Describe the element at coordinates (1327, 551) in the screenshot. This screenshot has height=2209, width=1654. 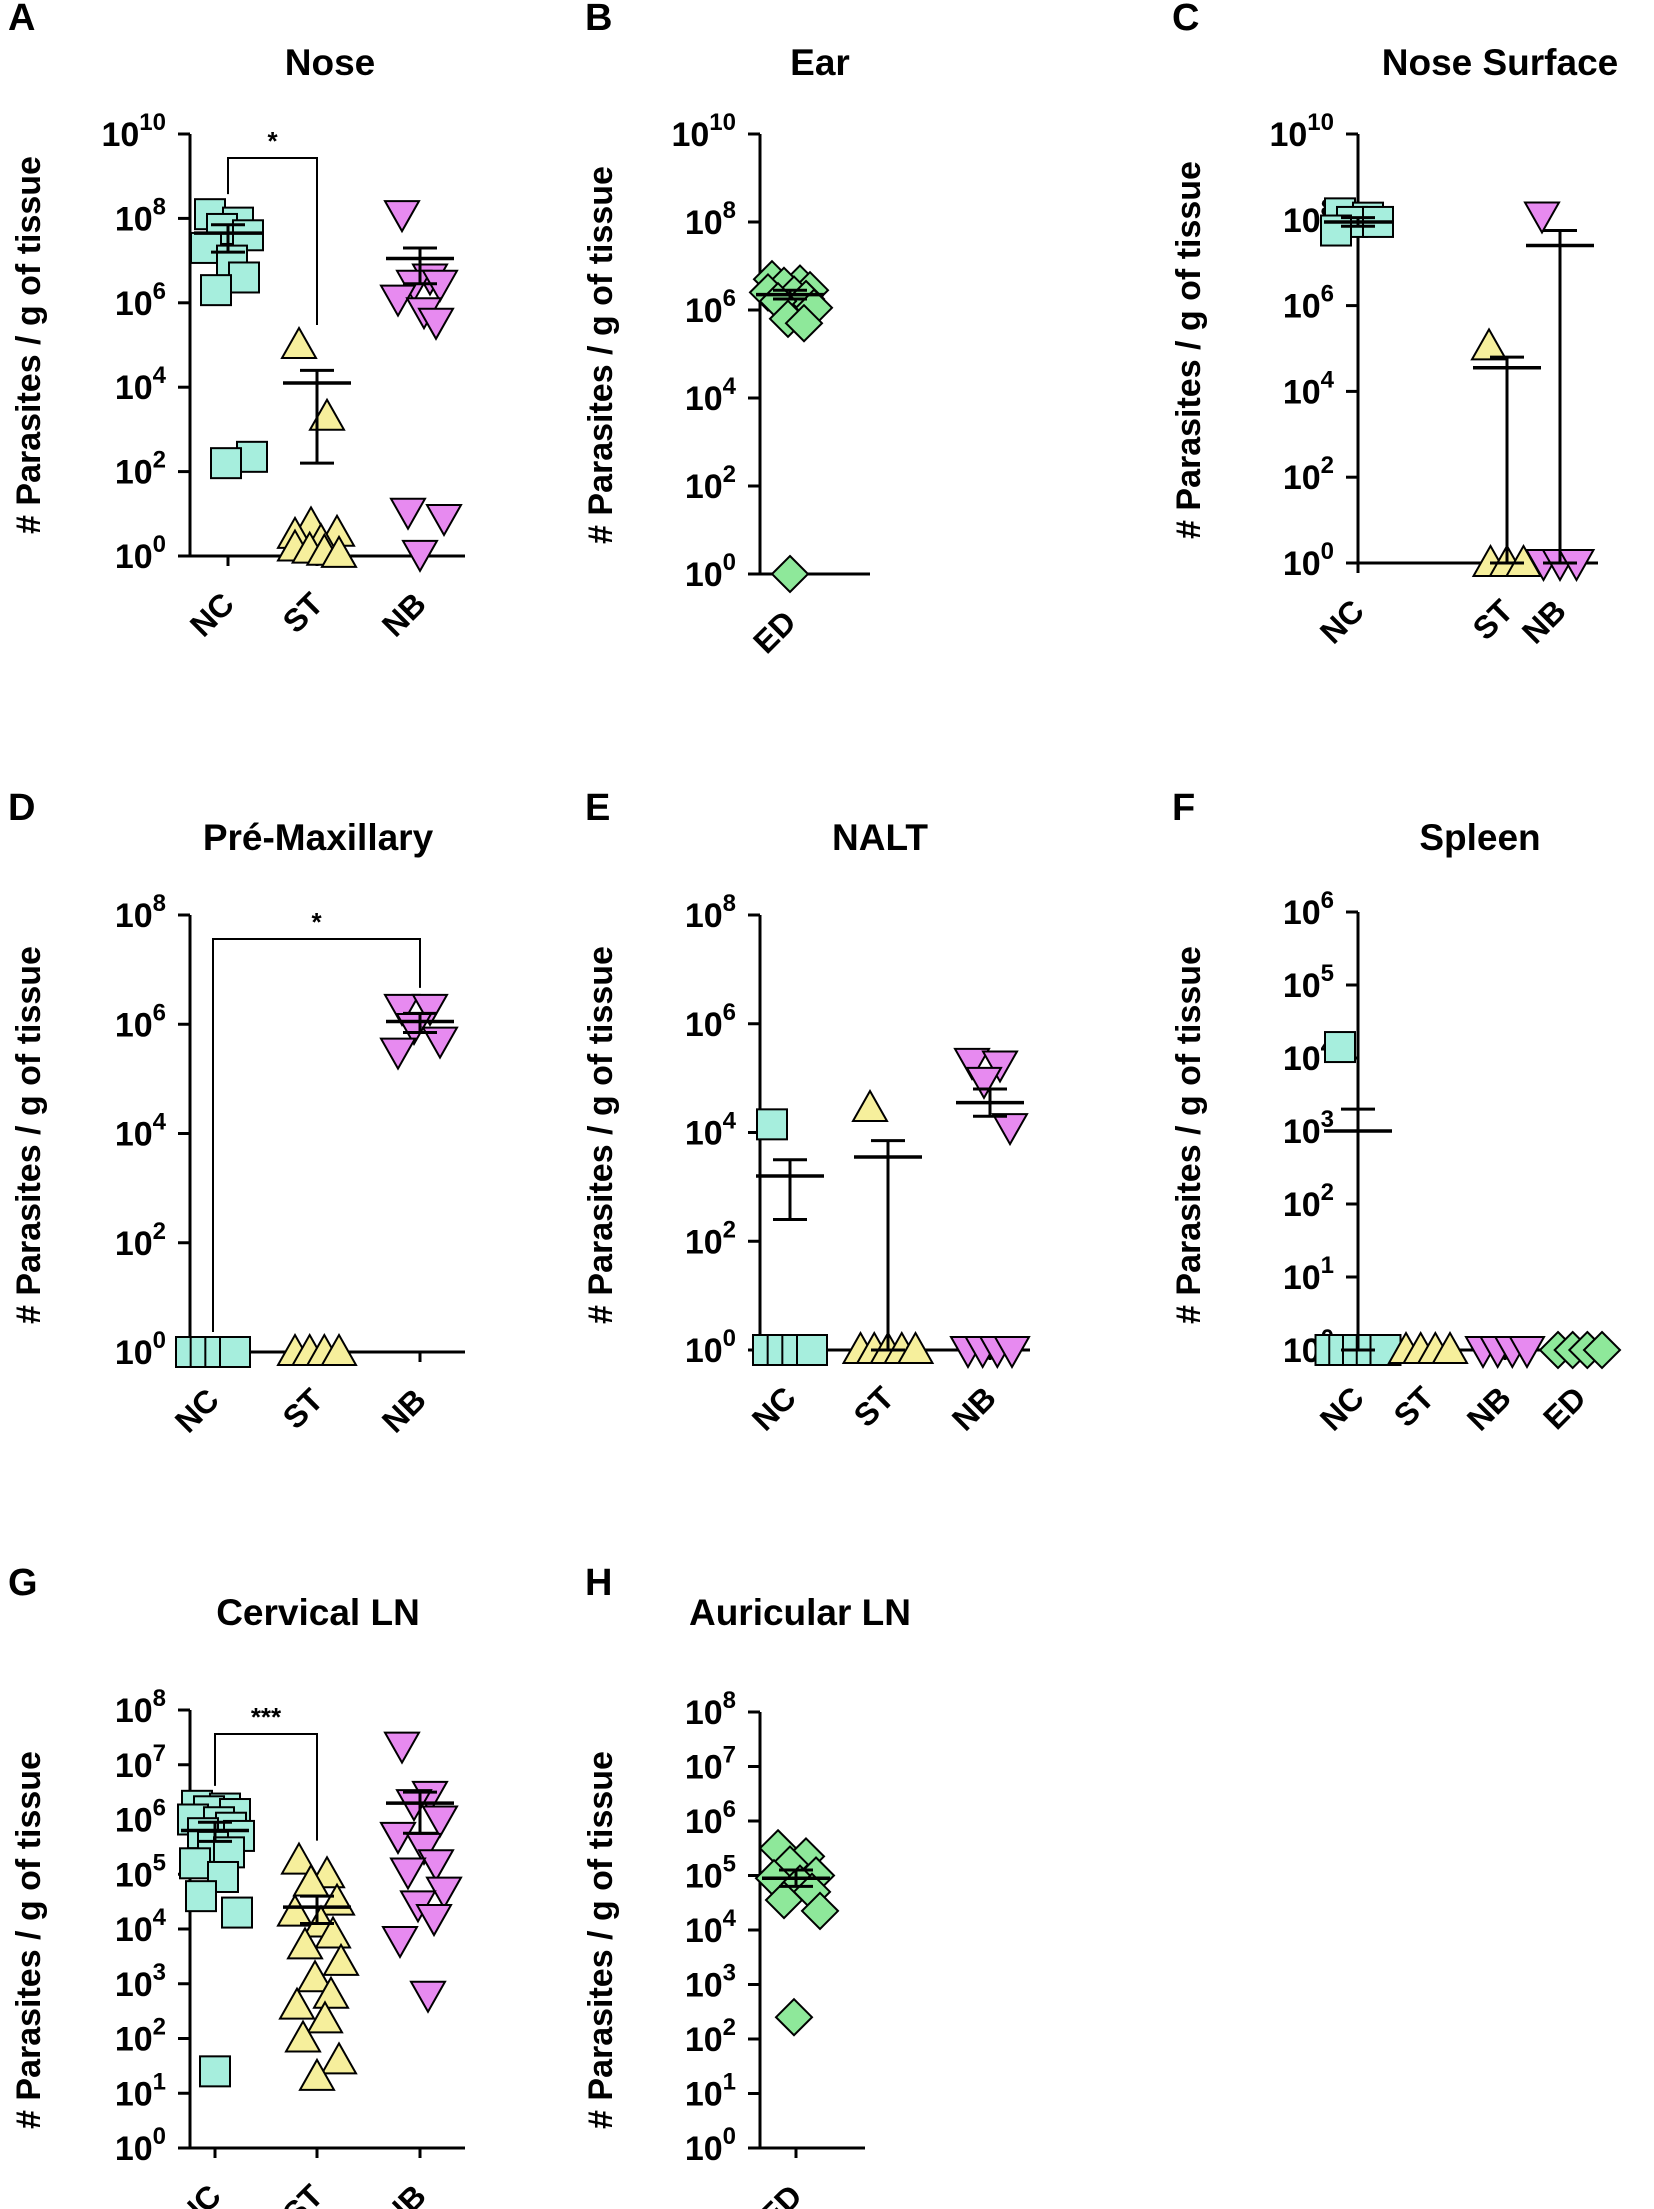
I see `y-tick-exponent: 0` at that location.